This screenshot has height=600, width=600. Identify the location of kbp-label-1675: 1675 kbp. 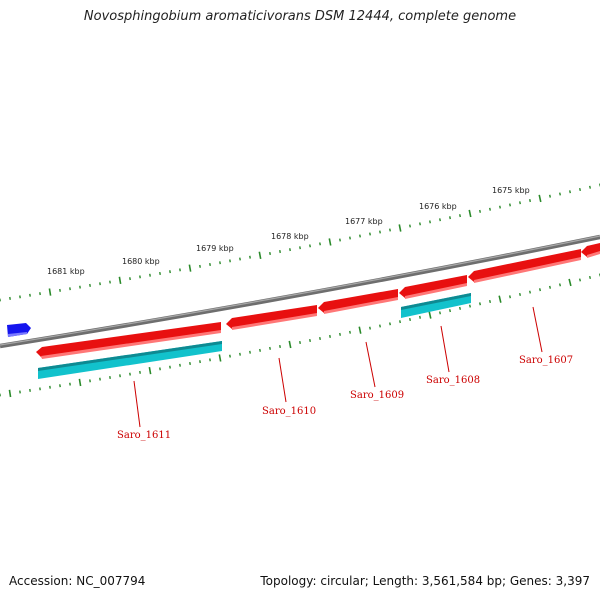
(511, 190).